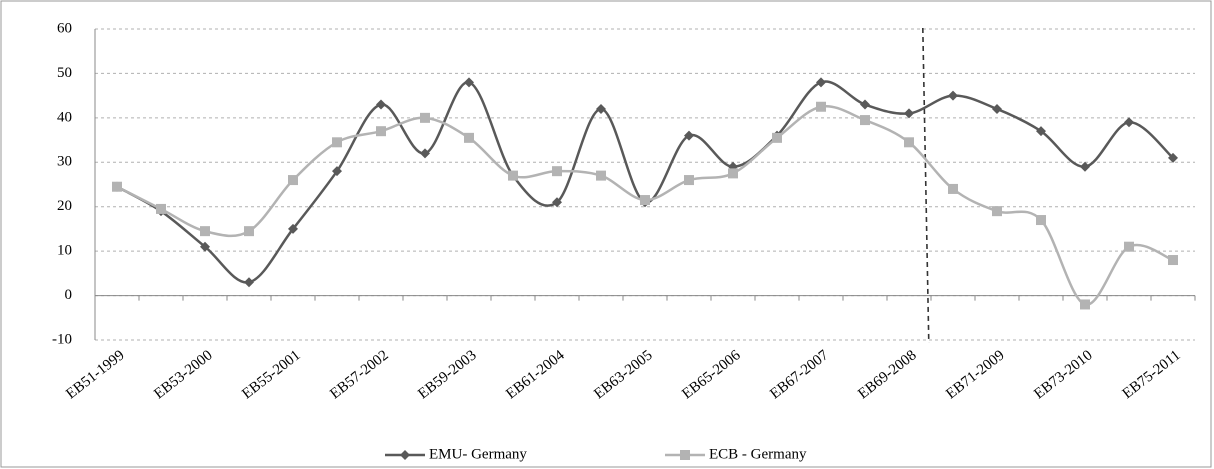 Image resolution: width=1214 pixels, height=469 pixels. Describe the element at coordinates (69, 295) in the screenshot. I see `y-tick-label: 0` at that location.